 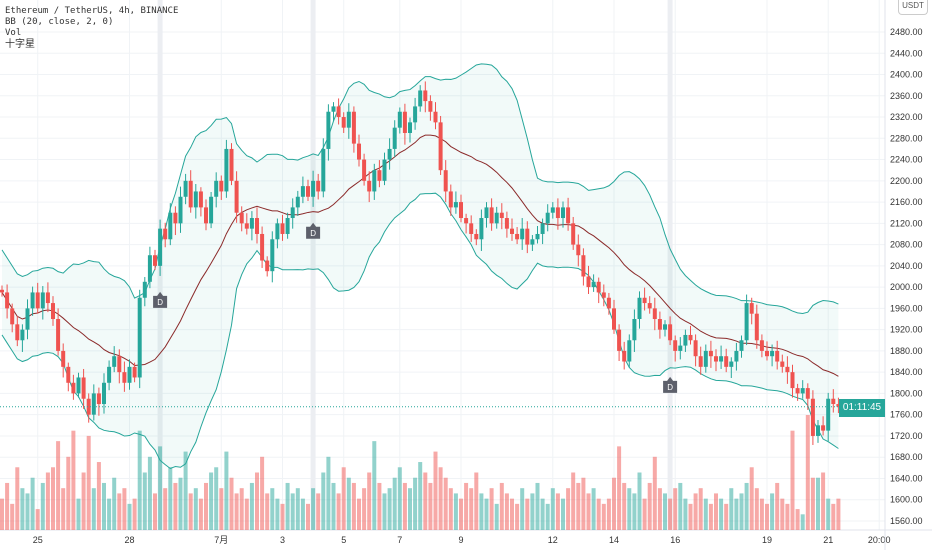 What do you see at coordinates (906, 160) in the screenshot?
I see `y-tick-label: 2240.00` at bounding box center [906, 160].